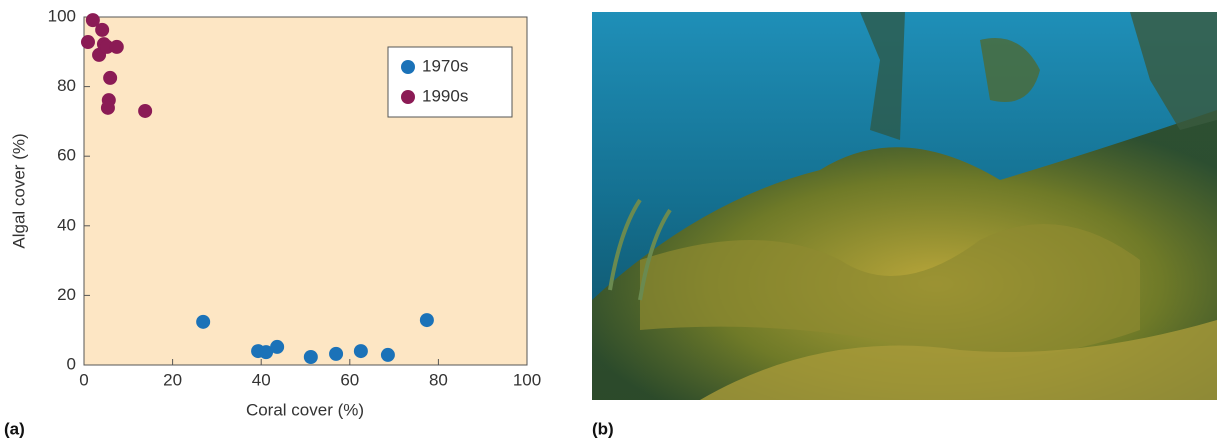 The image size is (1217, 442). I want to click on legend-label: 1990s, so click(445, 95).